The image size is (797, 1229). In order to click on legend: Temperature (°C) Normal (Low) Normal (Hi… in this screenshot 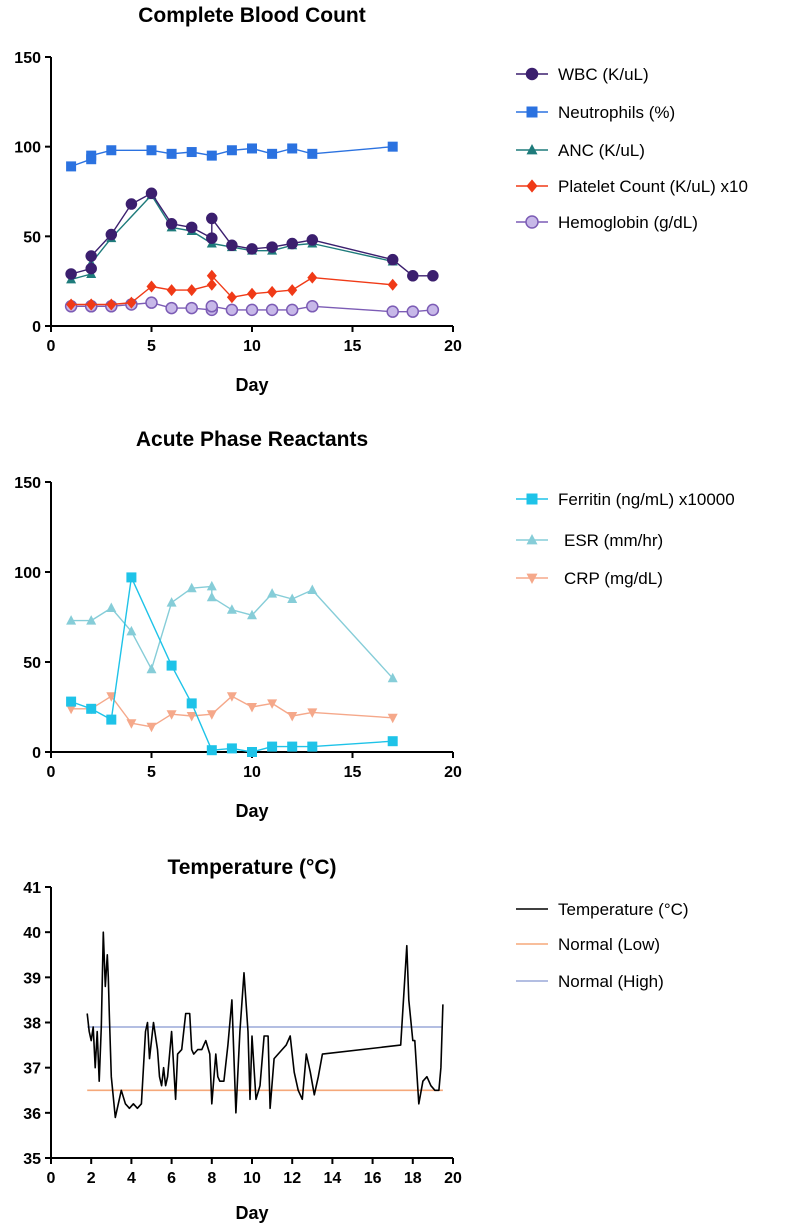, I will do `click(602, 945)`.